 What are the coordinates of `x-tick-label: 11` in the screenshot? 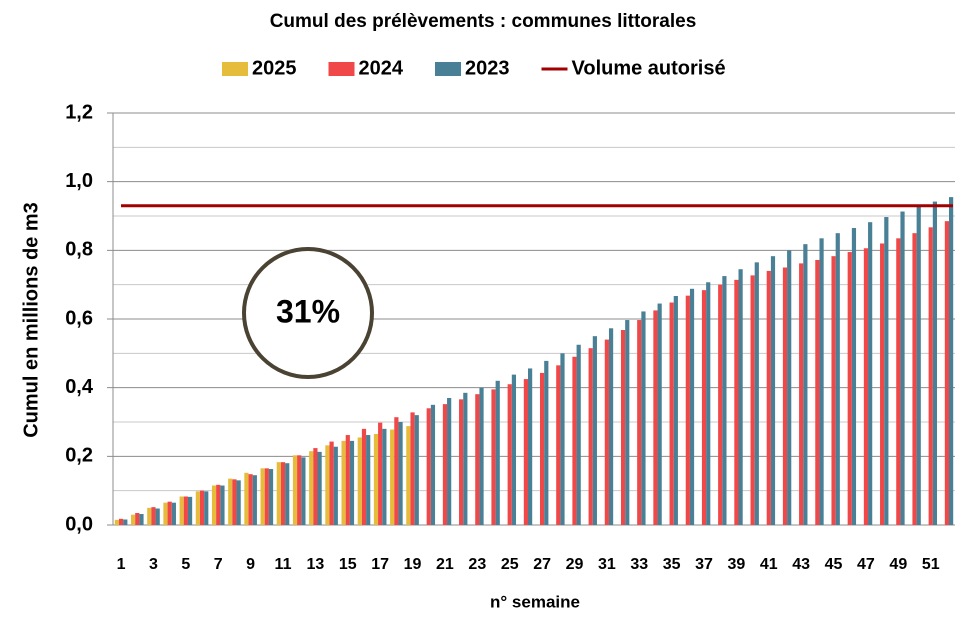 It's located at (283, 564).